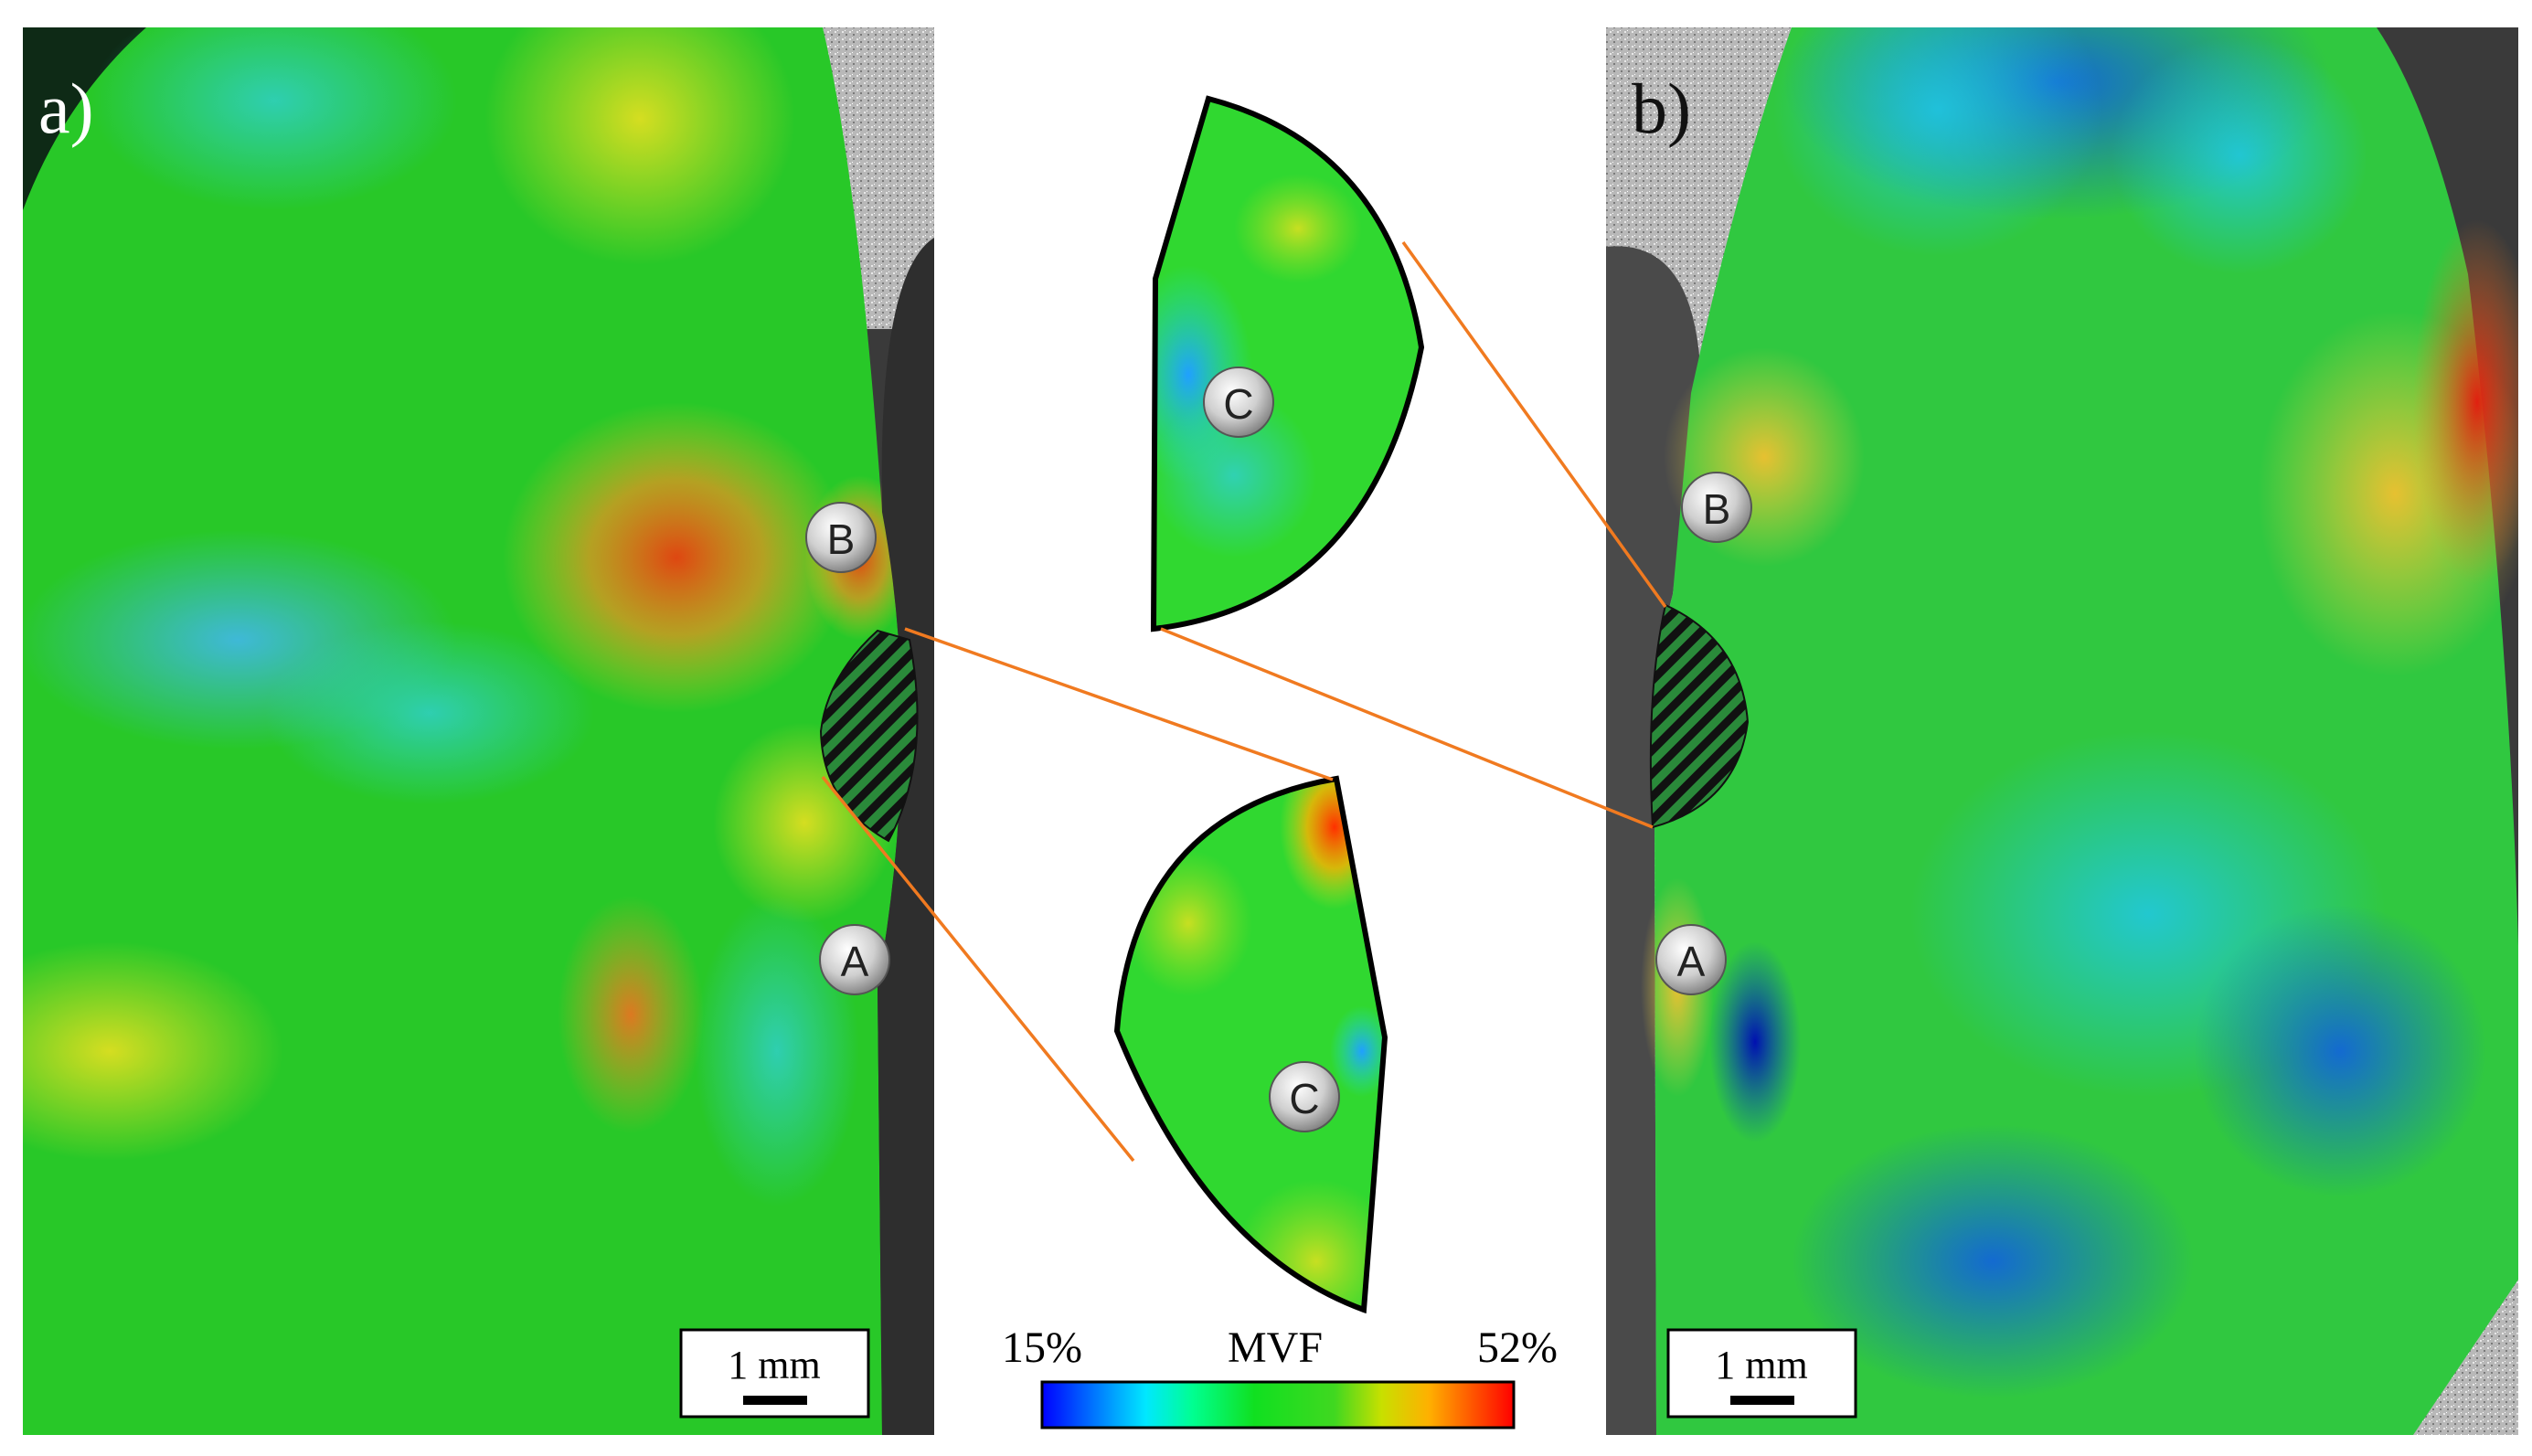 The height and width of the screenshot is (1456, 2532). What do you see at coordinates (1661, 109) in the screenshot?
I see `panel-b-label: b)` at bounding box center [1661, 109].